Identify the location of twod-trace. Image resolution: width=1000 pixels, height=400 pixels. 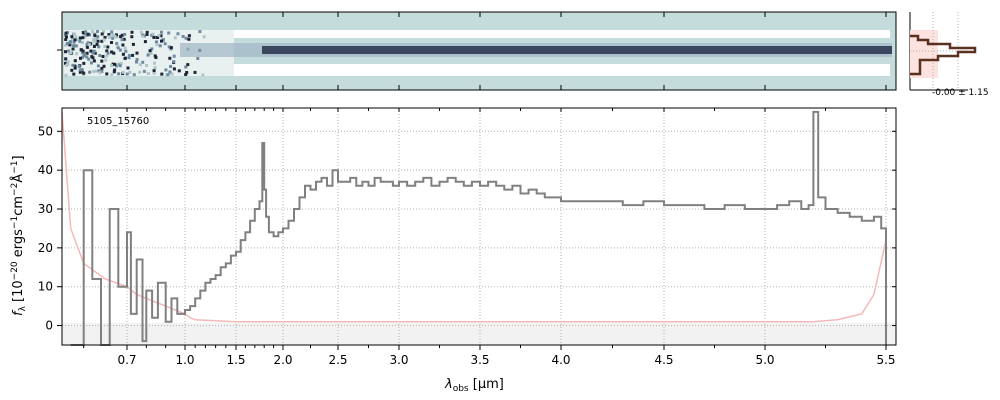
(577, 50).